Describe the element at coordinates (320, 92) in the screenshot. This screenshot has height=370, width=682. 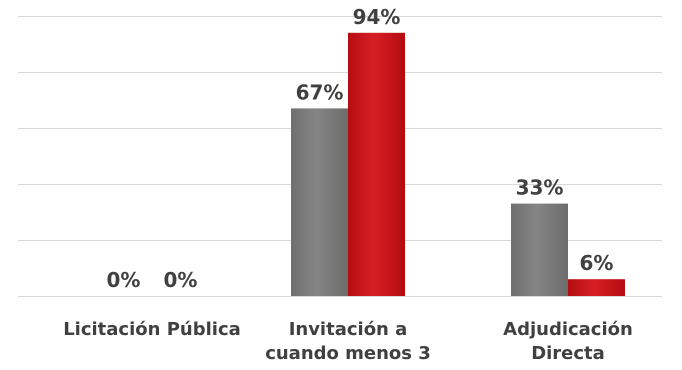
I see `data-label-series-1-category-2: 67%` at that location.